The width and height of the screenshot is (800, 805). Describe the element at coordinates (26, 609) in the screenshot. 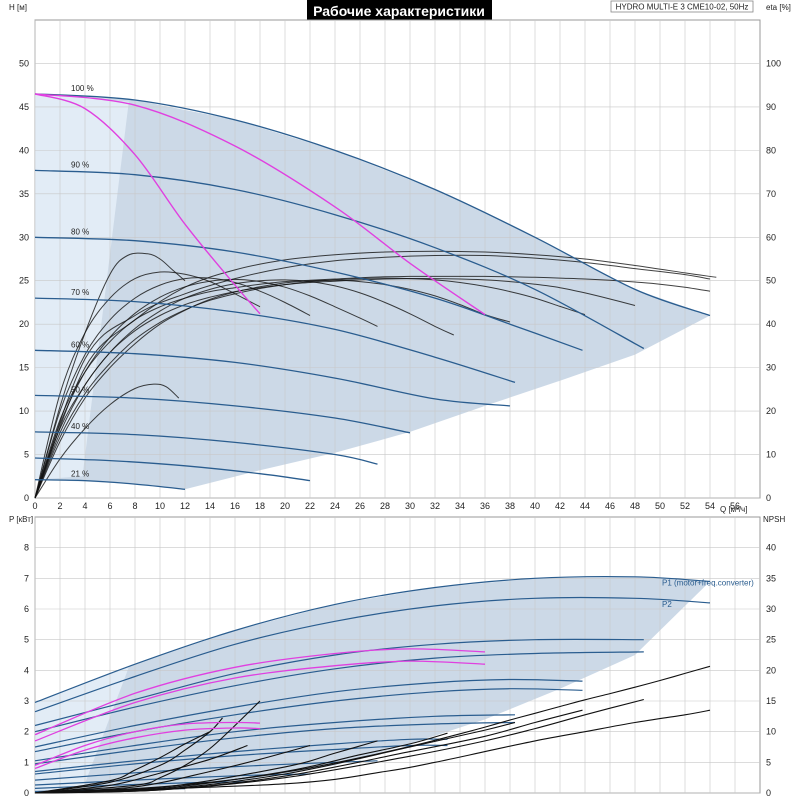

I see `bottom-y-tick-label: 6` at that location.